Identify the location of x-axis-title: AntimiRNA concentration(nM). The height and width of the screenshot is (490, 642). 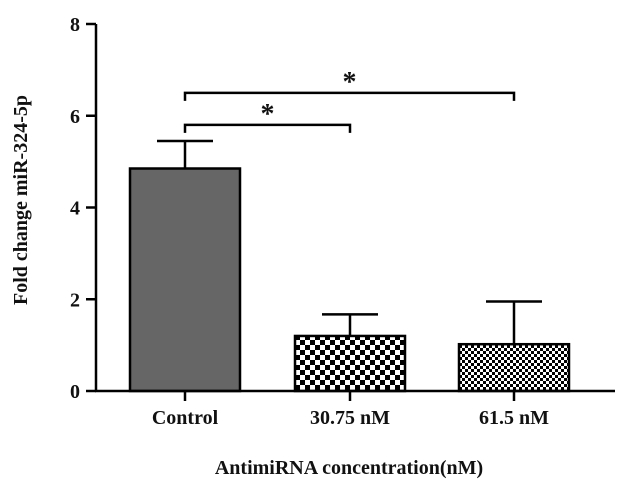
(349, 468).